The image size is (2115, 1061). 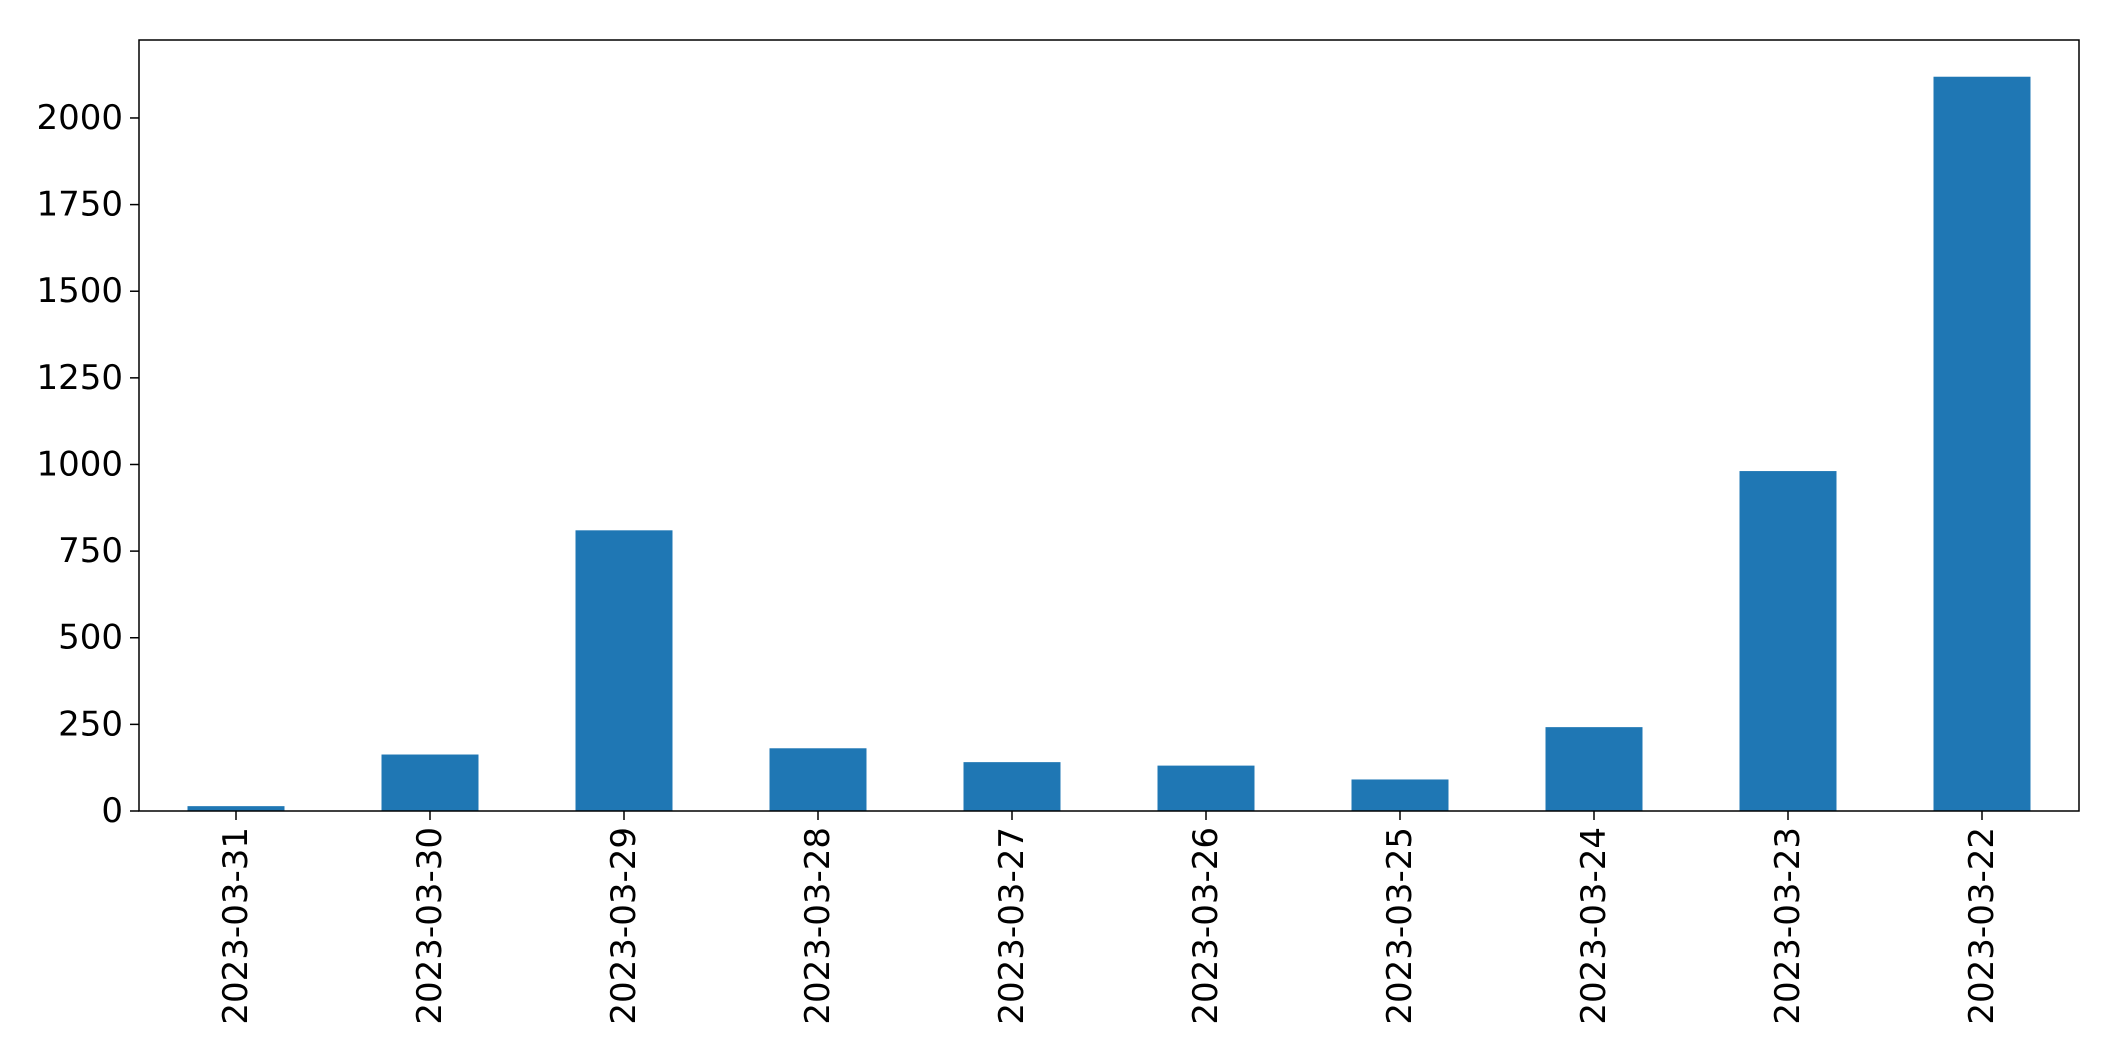 I want to click on y-tick-label: 750, so click(x=90, y=551).